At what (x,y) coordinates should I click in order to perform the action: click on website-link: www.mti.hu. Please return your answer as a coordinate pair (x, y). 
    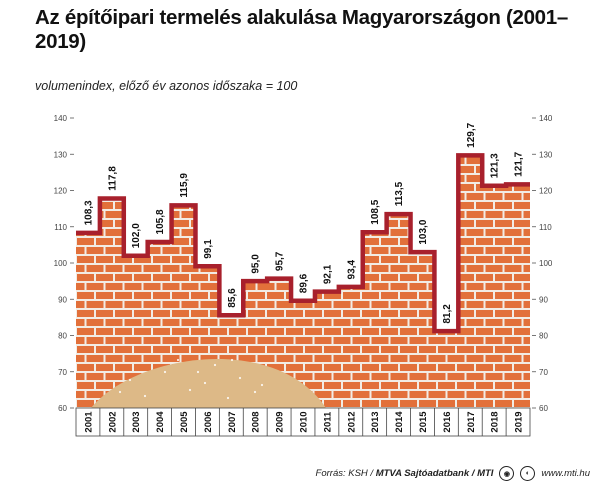
    Looking at the image, I should click on (565, 473).